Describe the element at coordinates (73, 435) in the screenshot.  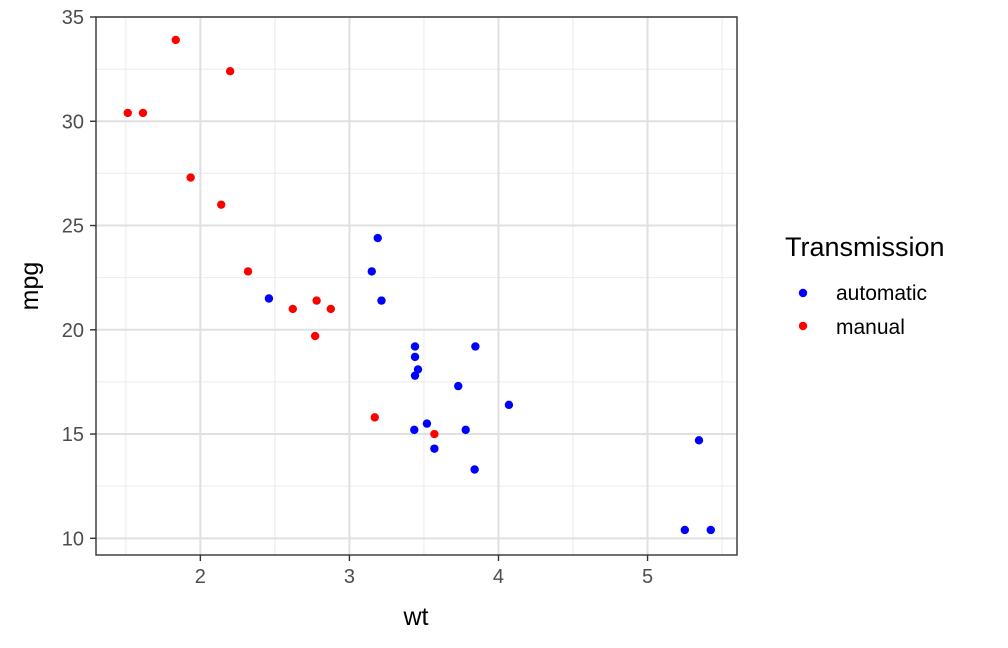
I see `y-tick-label: 15` at that location.